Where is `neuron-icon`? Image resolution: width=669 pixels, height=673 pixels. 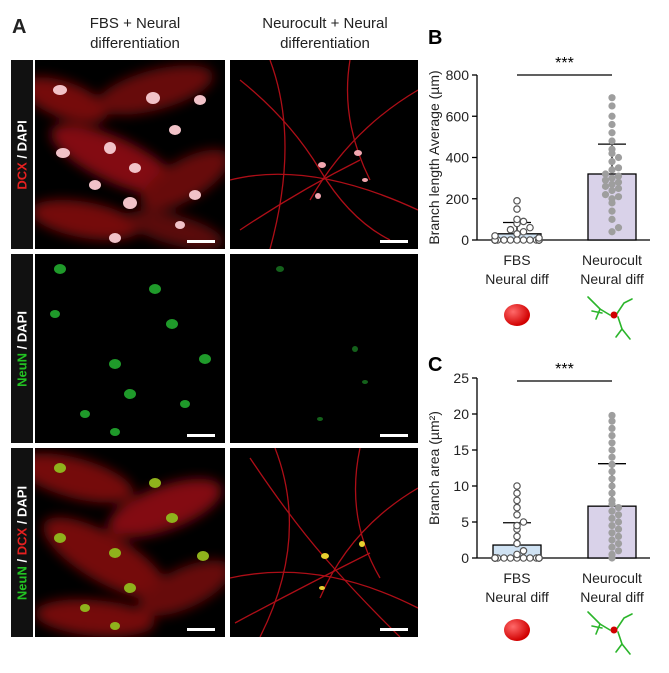
neuron-icon is located at coordinates (610, 633).